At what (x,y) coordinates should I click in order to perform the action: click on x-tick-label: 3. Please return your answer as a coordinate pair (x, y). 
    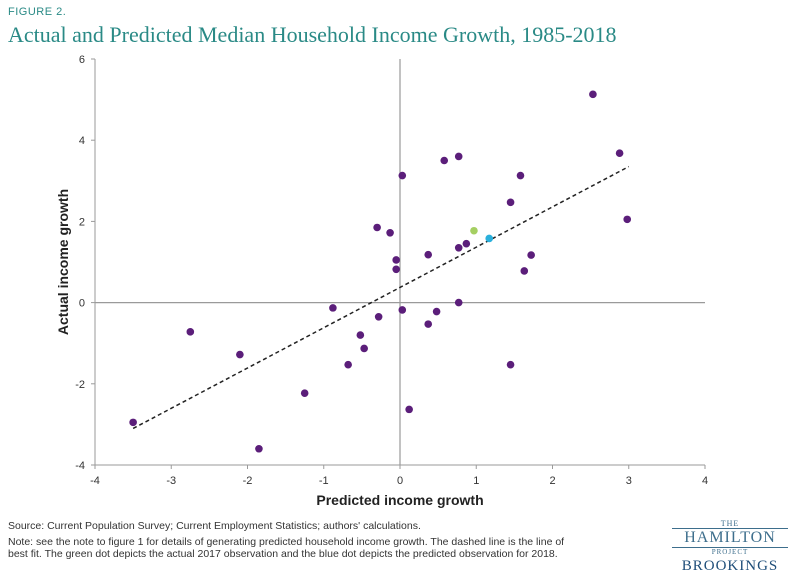
    Looking at the image, I should click on (629, 481).